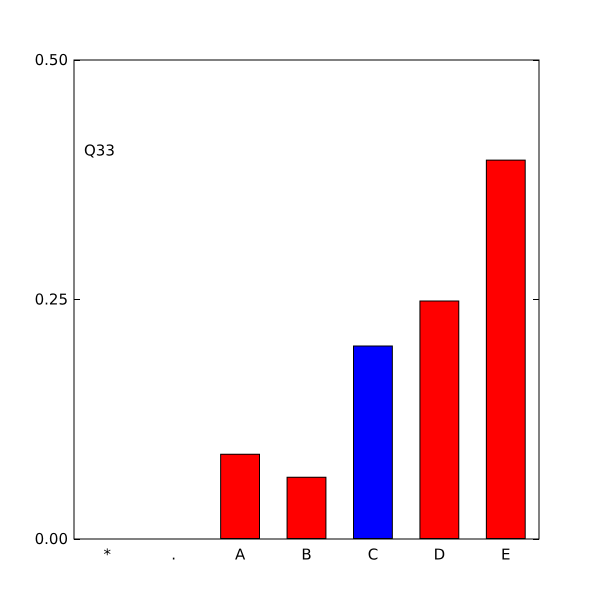 This screenshot has width=600, height=600. Describe the element at coordinates (240, 555) in the screenshot. I see `x-tick-label: A` at that location.